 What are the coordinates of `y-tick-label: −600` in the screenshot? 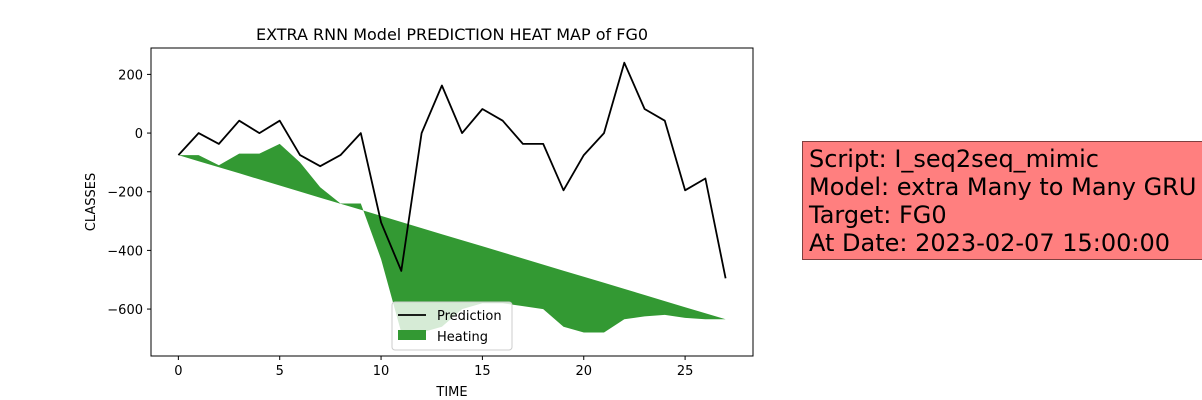 It's located at (125, 310).